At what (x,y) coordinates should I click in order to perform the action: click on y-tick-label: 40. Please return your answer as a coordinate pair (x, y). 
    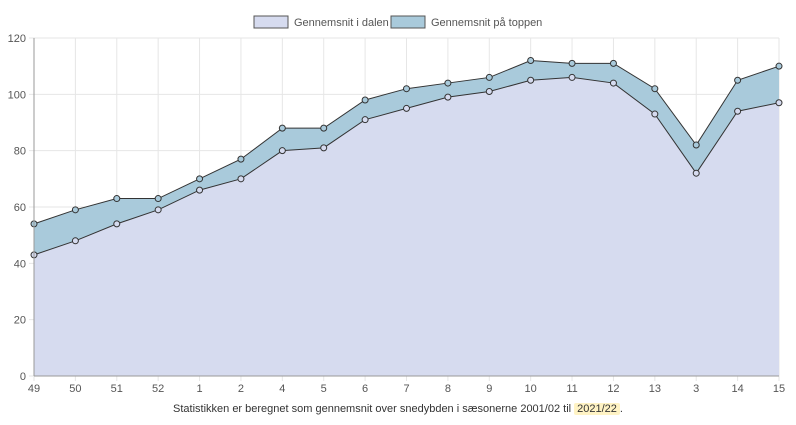
    Looking at the image, I should click on (20, 264).